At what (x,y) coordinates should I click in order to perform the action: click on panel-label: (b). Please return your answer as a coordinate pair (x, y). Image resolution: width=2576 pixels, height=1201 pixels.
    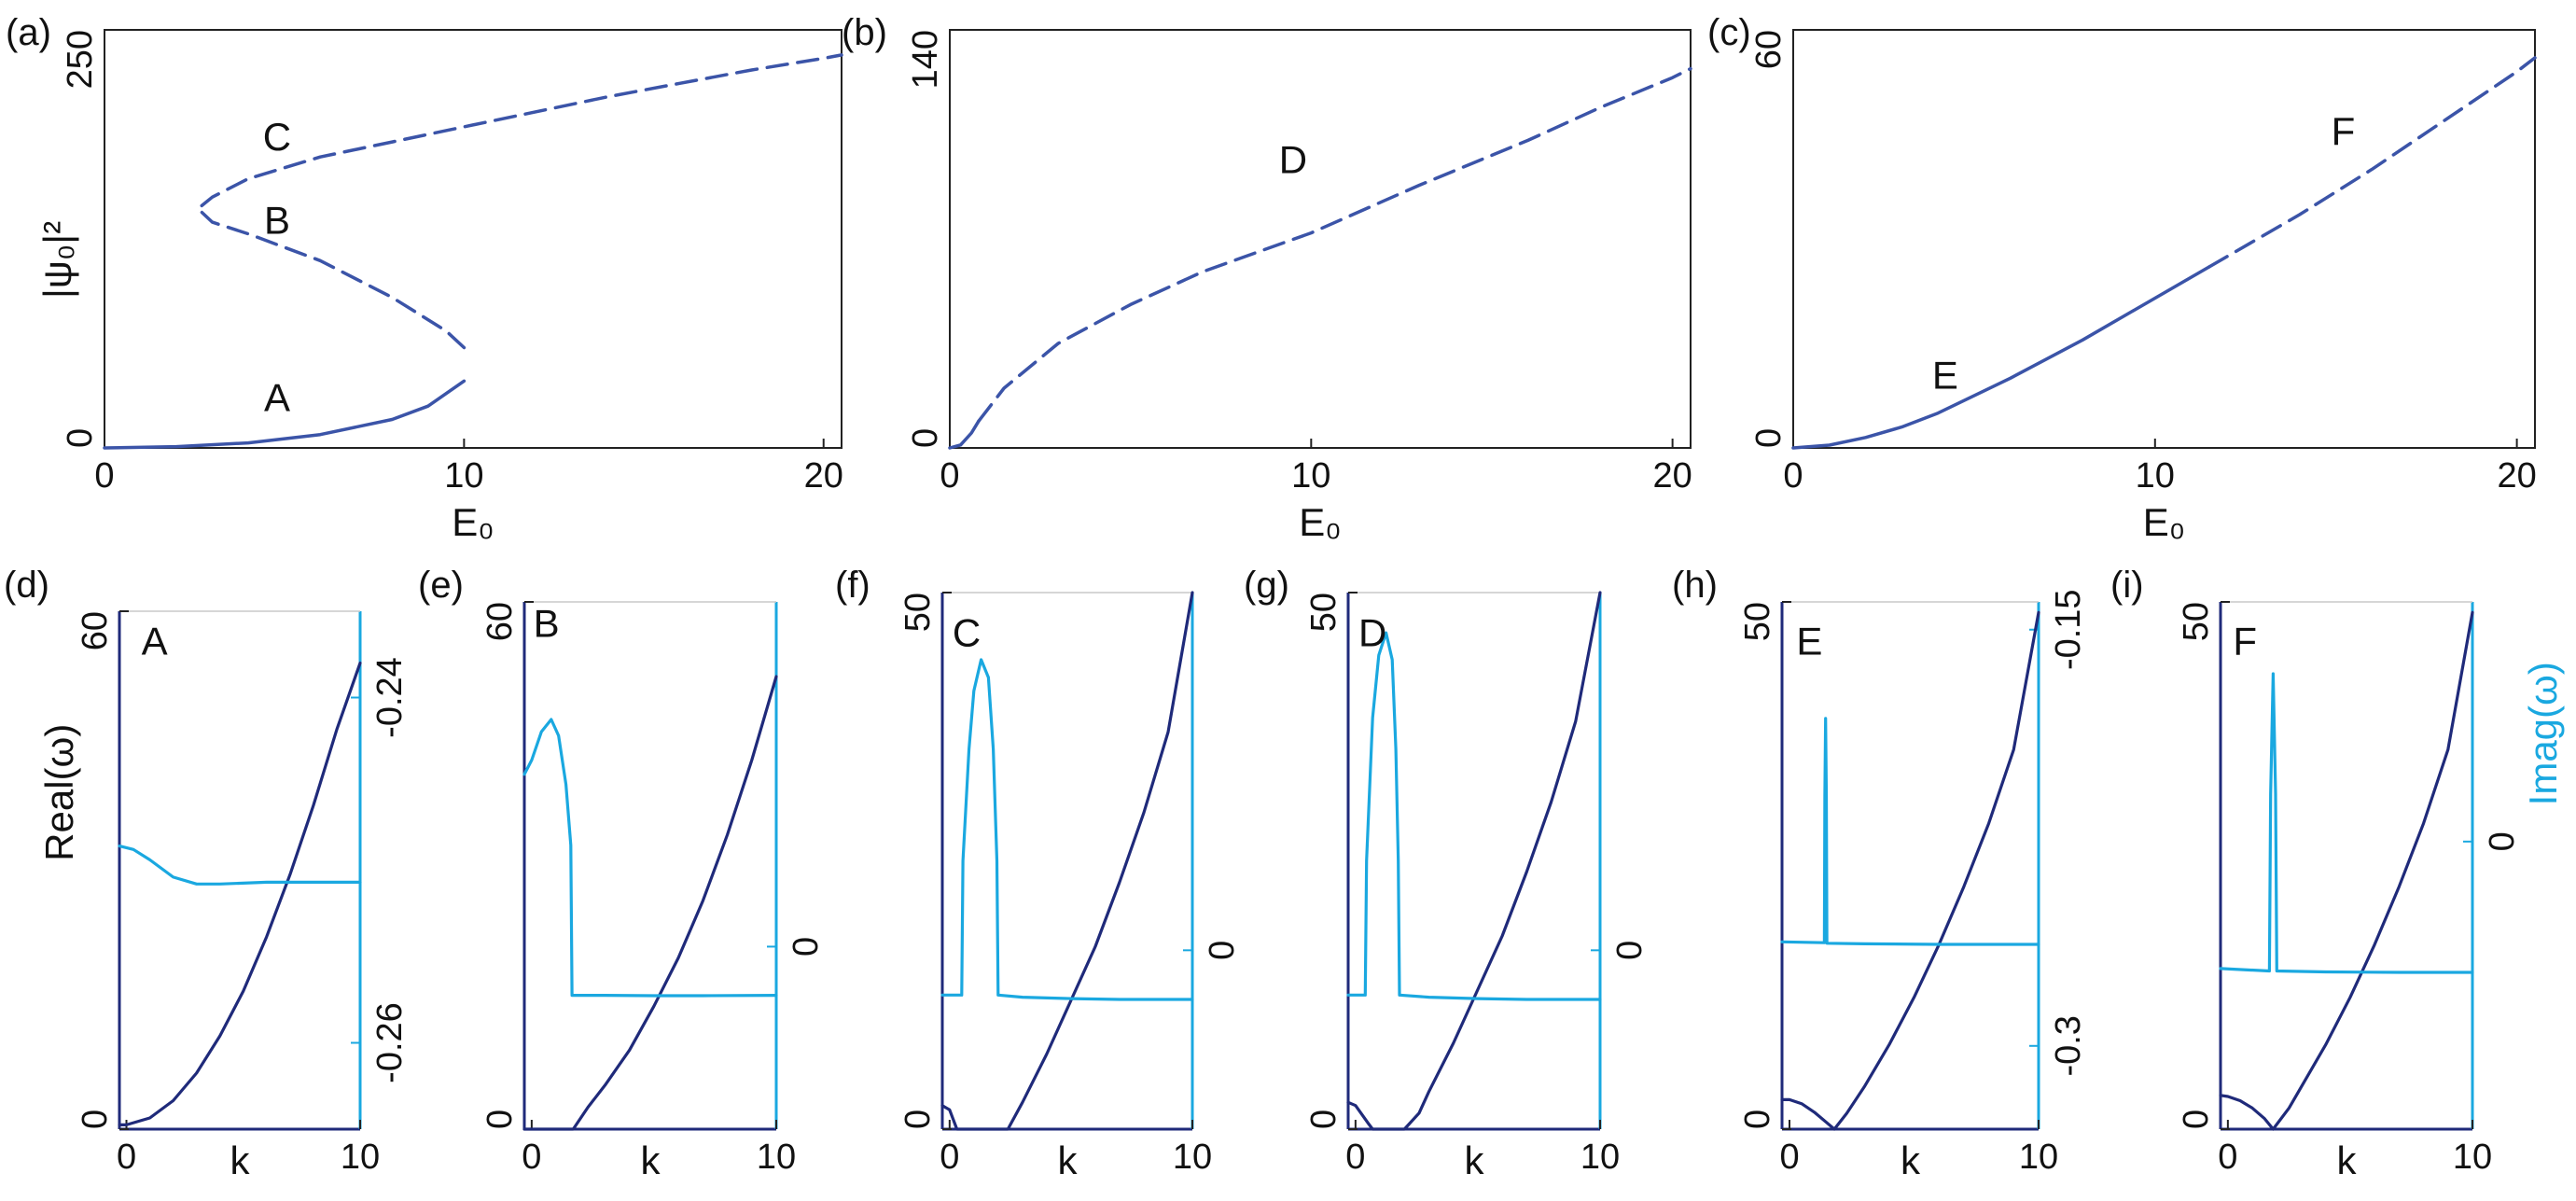
    Looking at the image, I should click on (864, 32).